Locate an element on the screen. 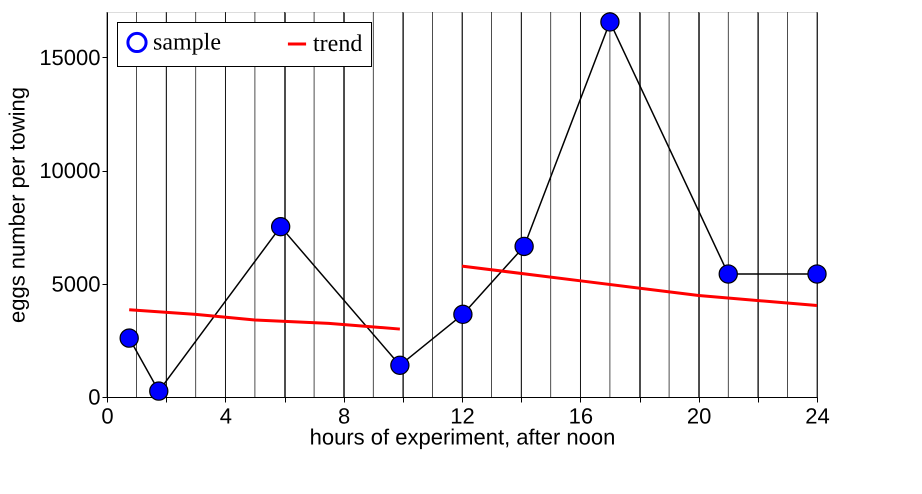  x-tick-label: 4 is located at coordinates (226, 416).